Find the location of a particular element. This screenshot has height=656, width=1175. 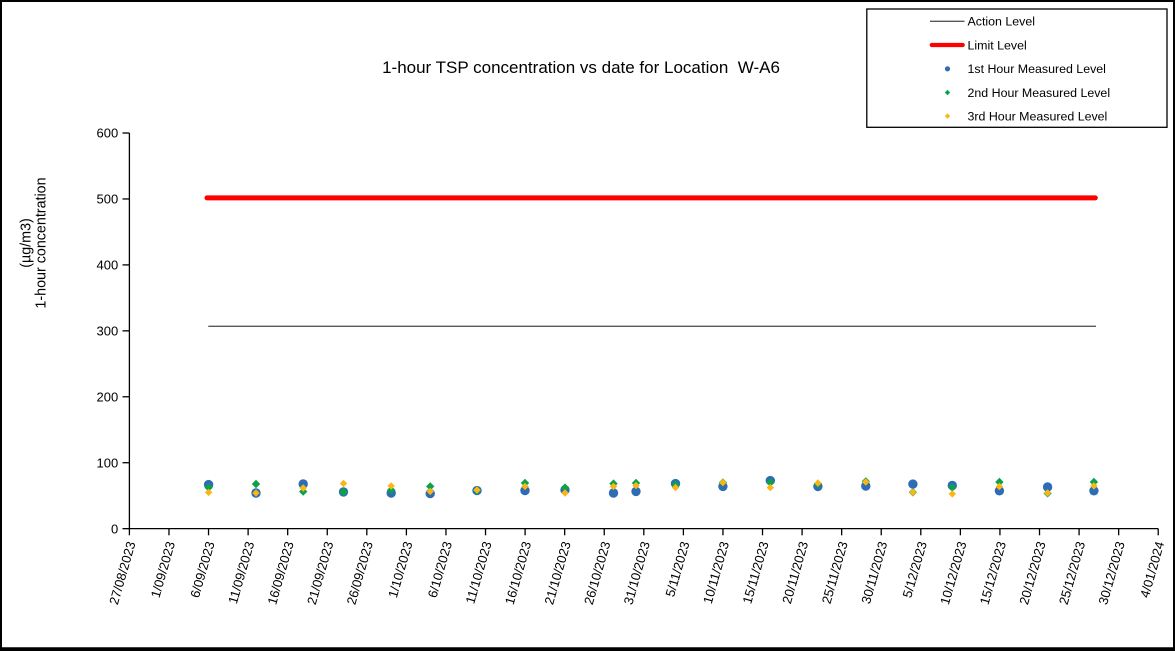

svg-text: 1st Hour Measured Level is located at coordinates (1037, 69).